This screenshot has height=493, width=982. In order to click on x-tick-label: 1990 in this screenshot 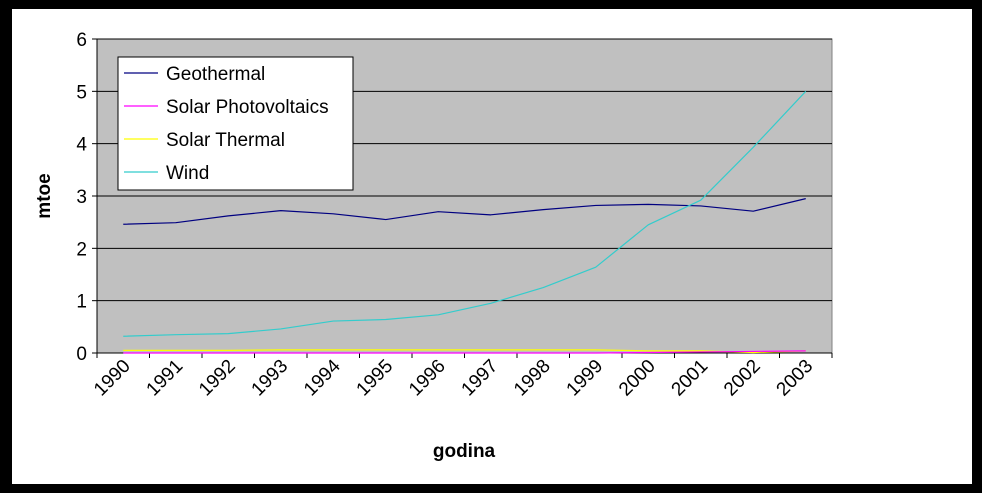, I will do `click(112, 378)`.